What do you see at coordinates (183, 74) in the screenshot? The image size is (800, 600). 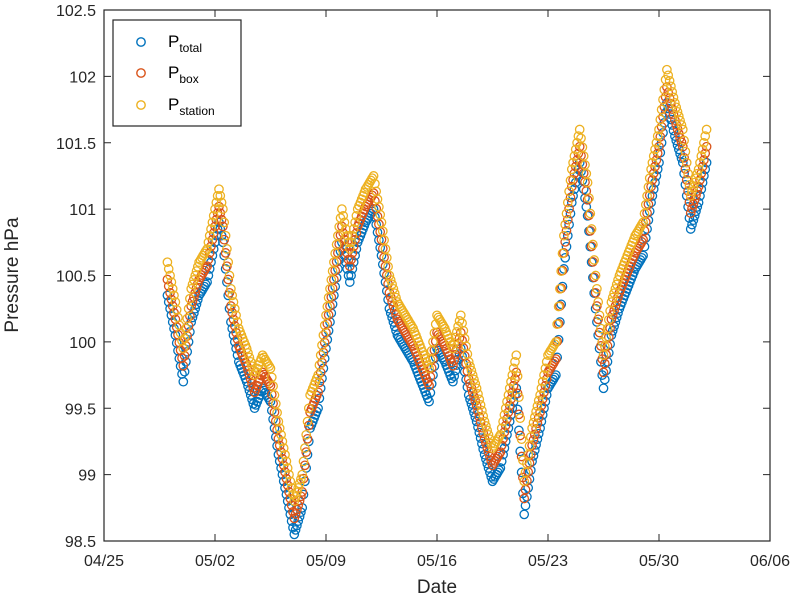 I see `legend-label-box: Pbox` at bounding box center [183, 74].